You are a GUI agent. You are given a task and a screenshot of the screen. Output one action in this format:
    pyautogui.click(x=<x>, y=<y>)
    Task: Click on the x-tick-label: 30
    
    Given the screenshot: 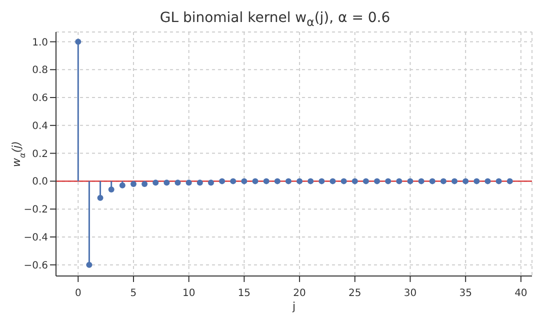 What is the action you would take?
    pyautogui.click(x=410, y=293)
    